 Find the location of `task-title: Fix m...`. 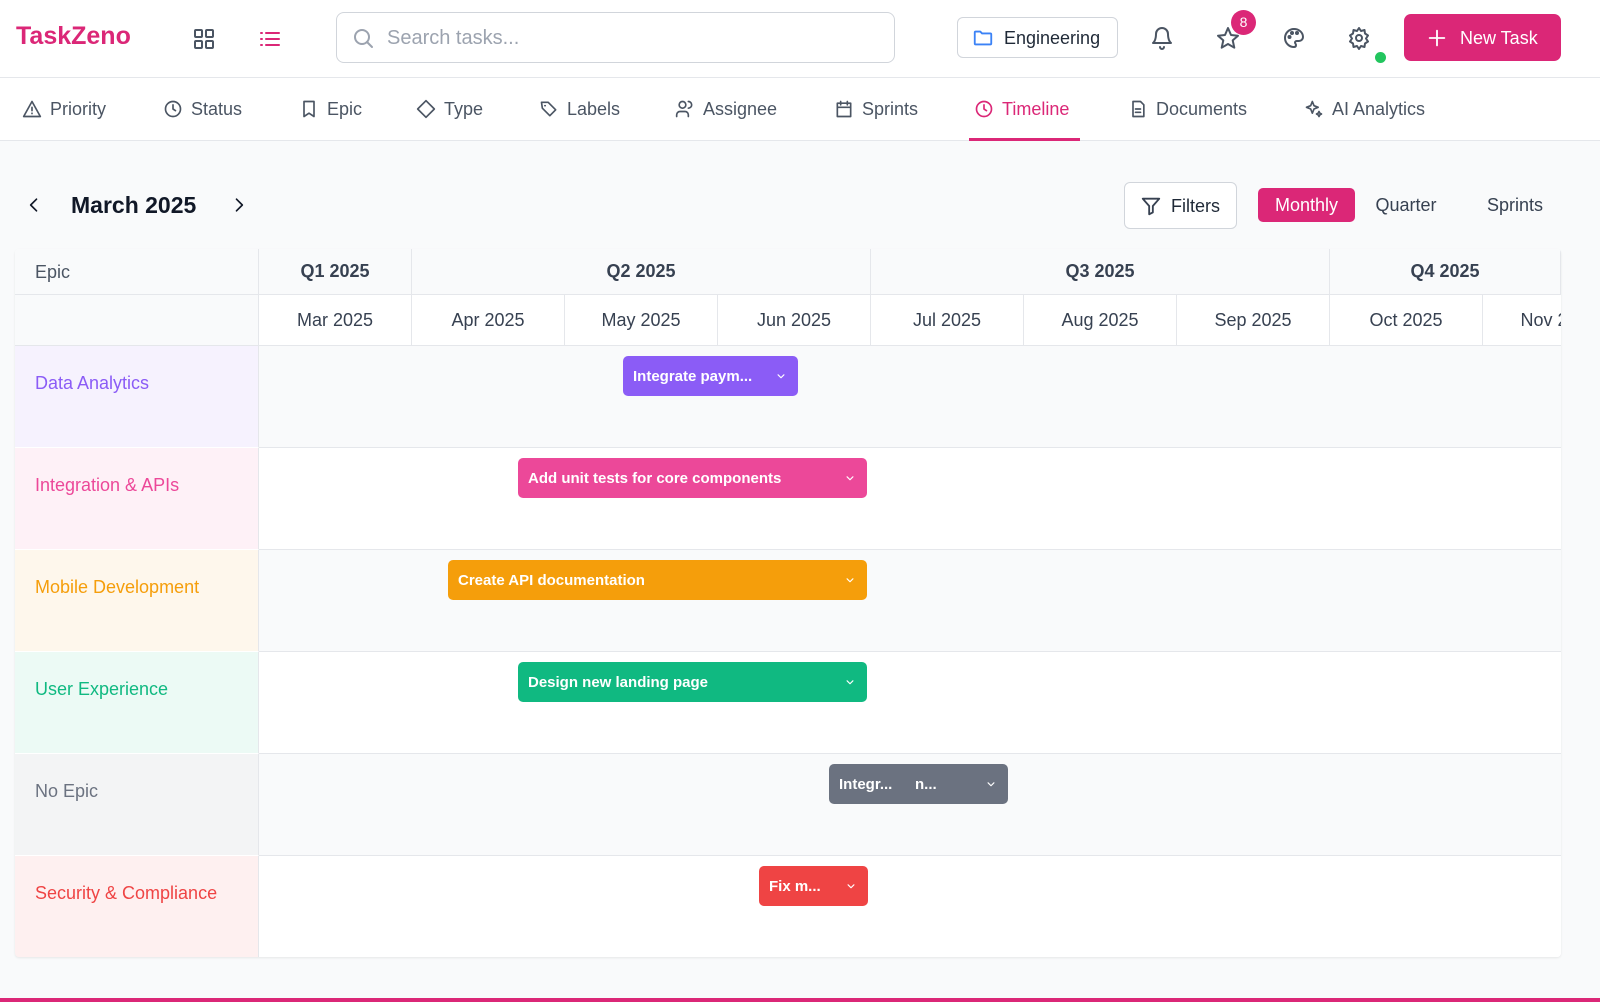

task-title: Fix m... is located at coordinates (795, 886).